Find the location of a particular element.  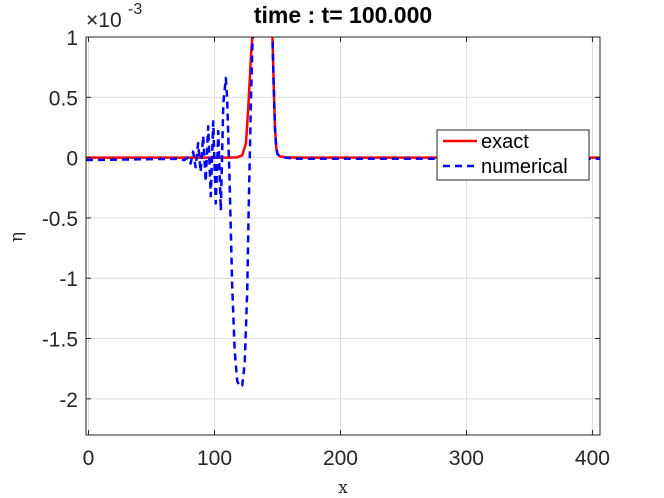

x-tick-label: 200 is located at coordinates (340, 458).